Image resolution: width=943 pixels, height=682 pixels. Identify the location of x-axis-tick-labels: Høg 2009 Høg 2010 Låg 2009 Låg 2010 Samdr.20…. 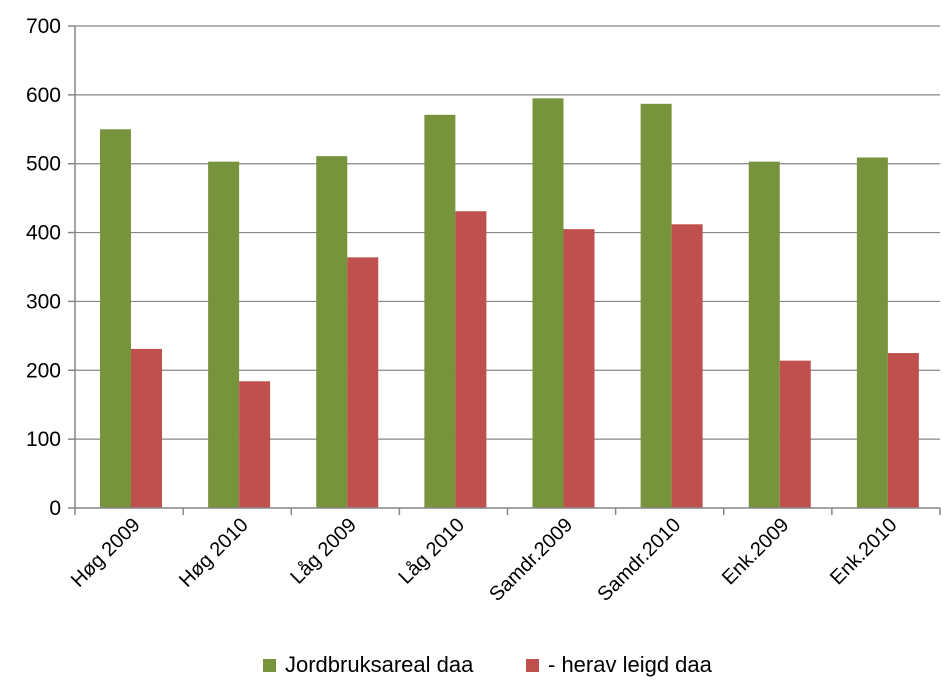
(484, 560).